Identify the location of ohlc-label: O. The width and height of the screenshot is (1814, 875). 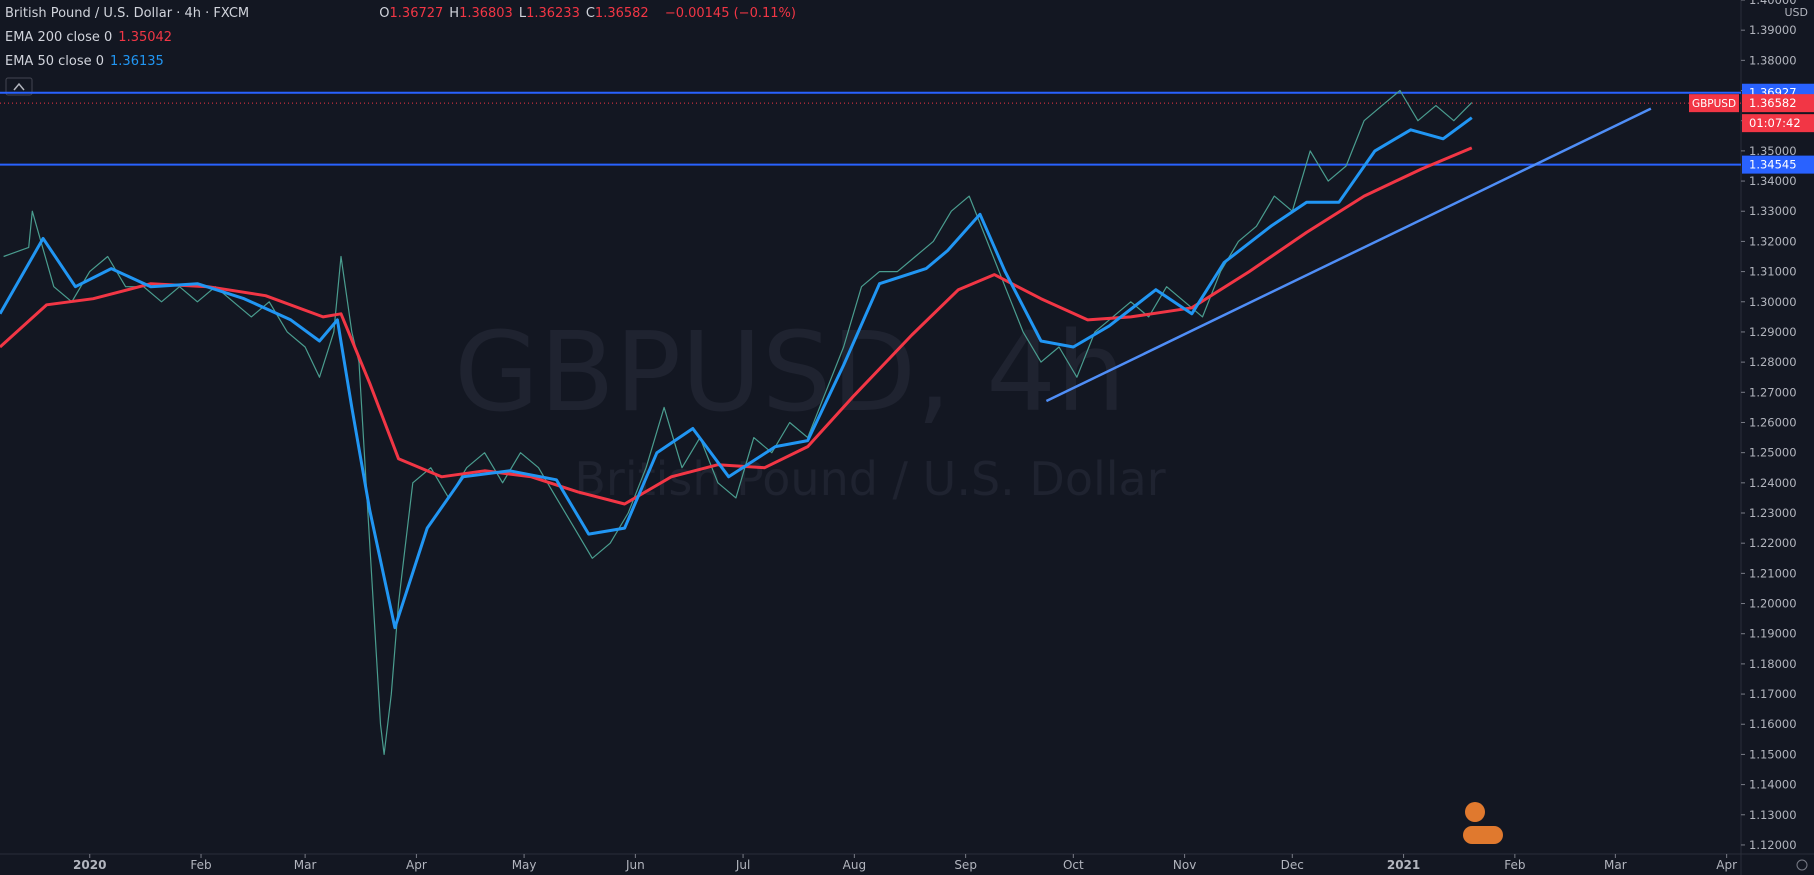
(384, 13).